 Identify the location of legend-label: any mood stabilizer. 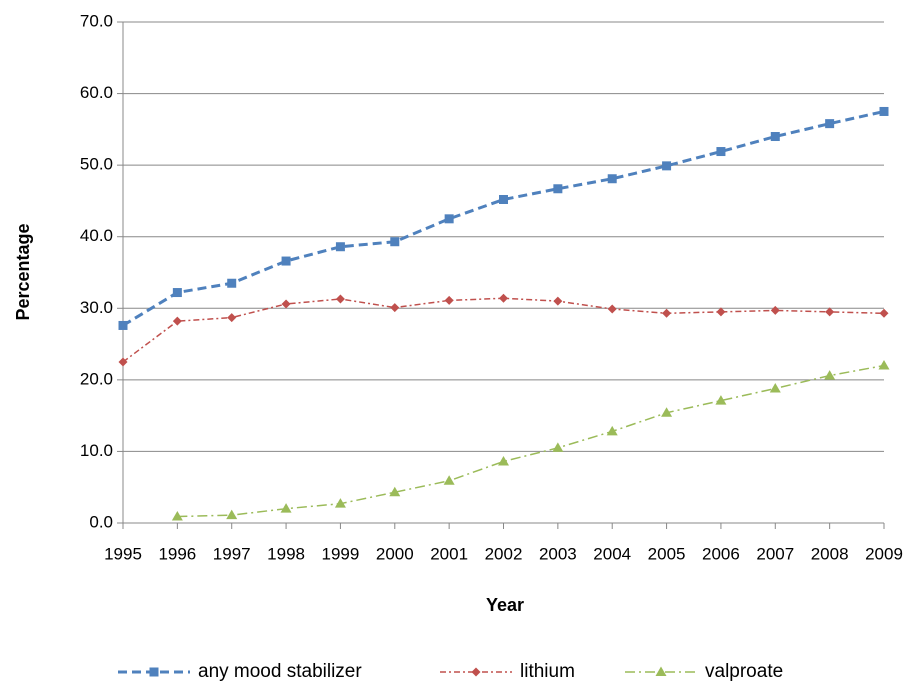
(280, 671).